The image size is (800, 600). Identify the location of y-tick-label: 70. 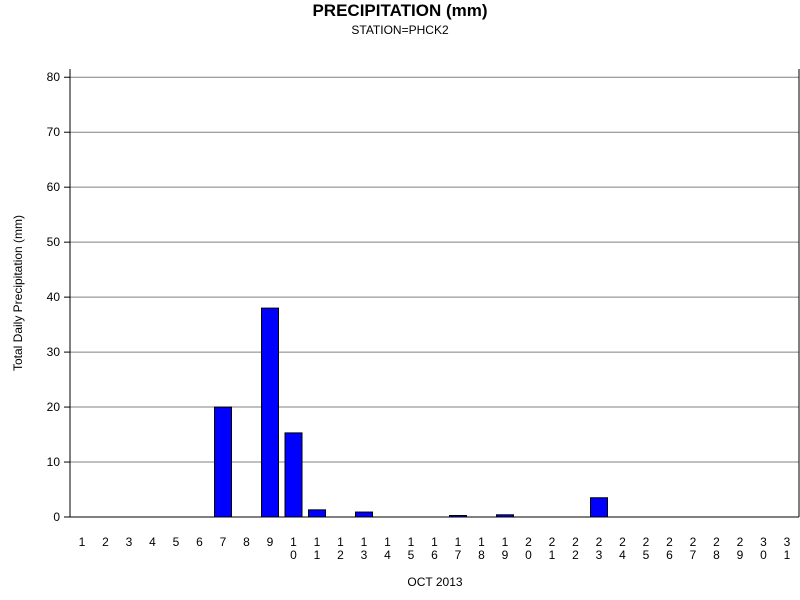
(54, 132).